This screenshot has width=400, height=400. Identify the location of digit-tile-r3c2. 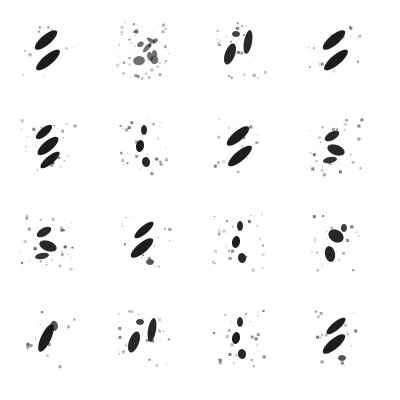
(144, 242).